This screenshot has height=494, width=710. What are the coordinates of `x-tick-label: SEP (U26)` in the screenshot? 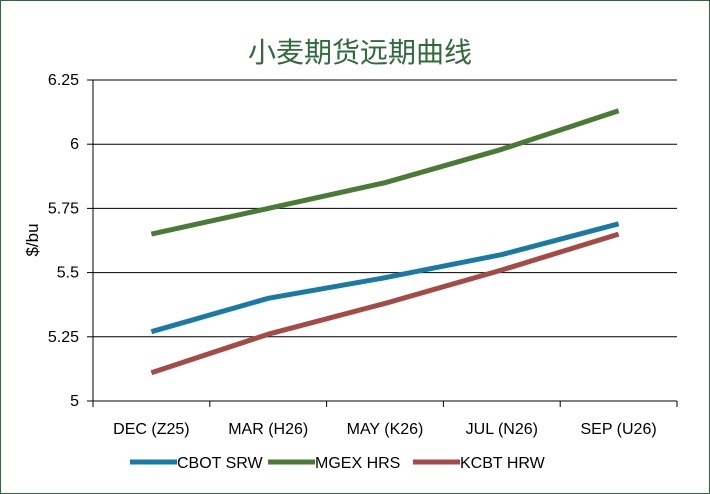 It's located at (619, 429).